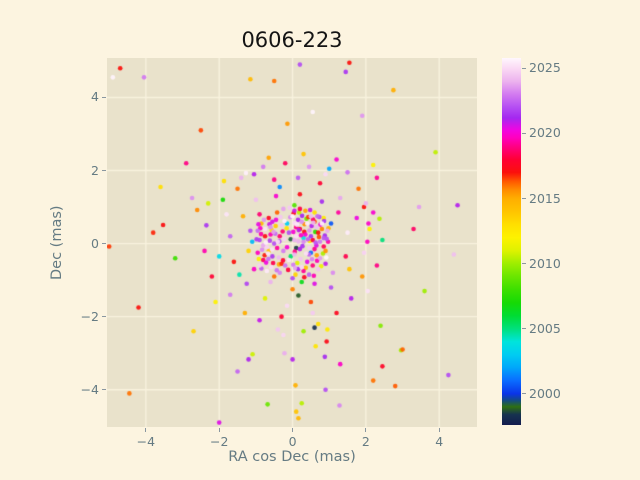 This screenshot has width=640, height=480. Describe the element at coordinates (292, 40) in the screenshot. I see `chart-title: 0606-223` at that location.